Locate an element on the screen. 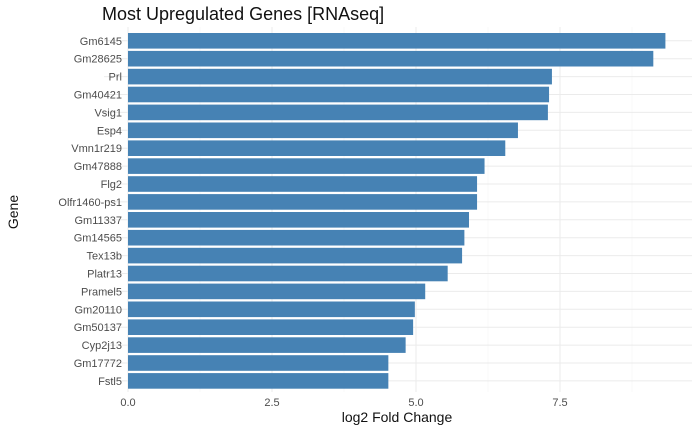 This screenshot has height=432, width=700. y-tick-label: Gm11337 is located at coordinates (99, 221).